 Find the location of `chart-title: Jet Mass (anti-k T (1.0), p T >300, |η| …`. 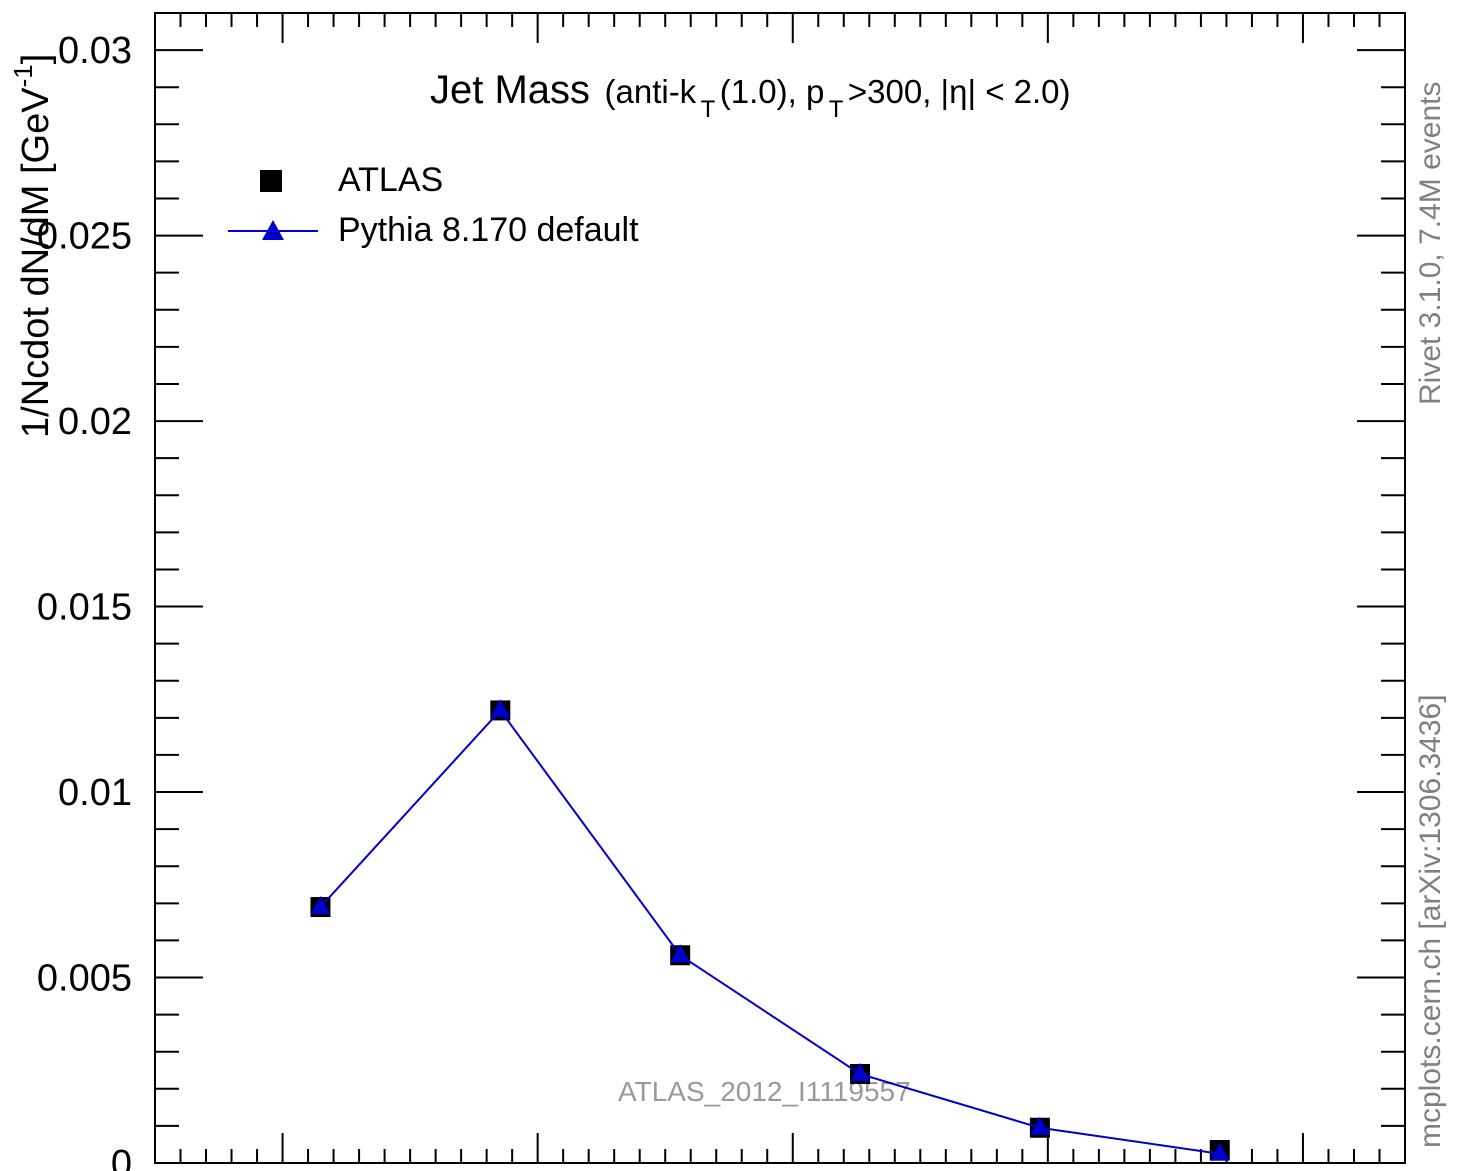

chart-title: Jet Mass (anti-k T (1.0), p T >300, |η| … is located at coordinates (750, 95).